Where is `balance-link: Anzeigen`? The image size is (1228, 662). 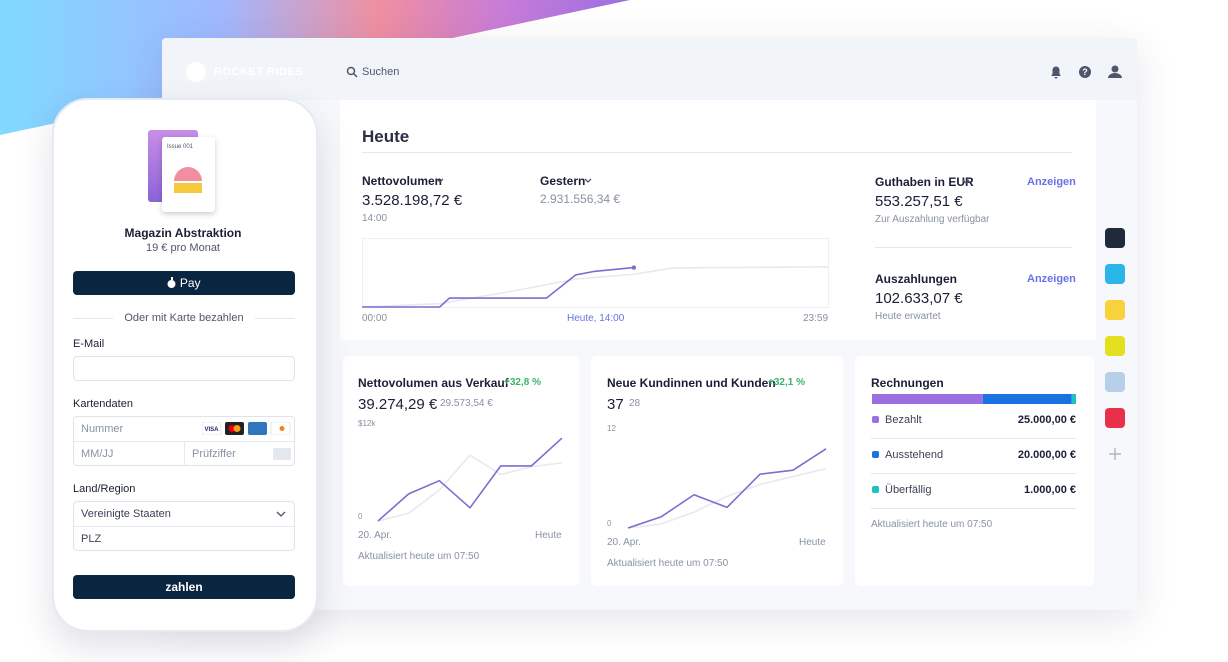 balance-link: Anzeigen is located at coordinates (1051, 182).